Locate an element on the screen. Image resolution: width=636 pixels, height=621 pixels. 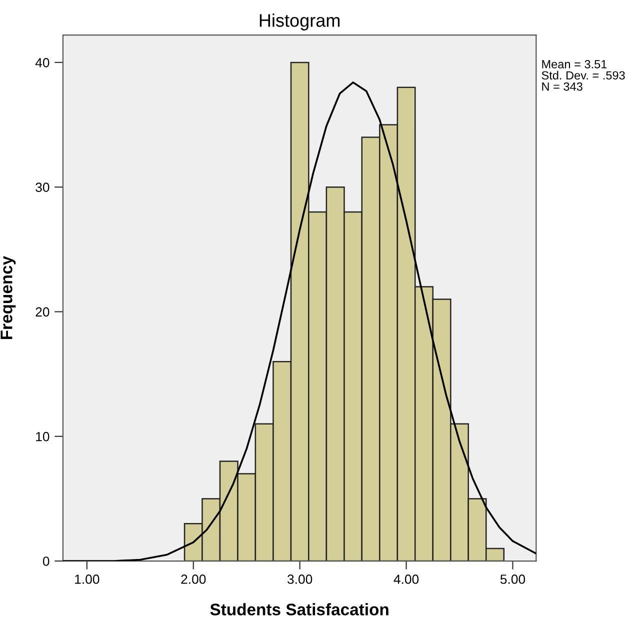
text: Std. Dev. = .593 is located at coordinates (583, 75).